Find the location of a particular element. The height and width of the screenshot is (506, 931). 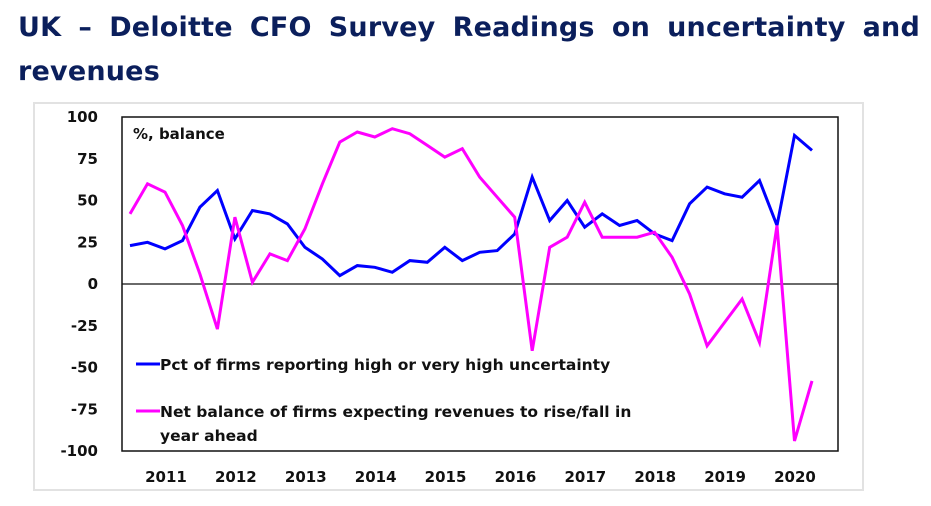

y-tick-label: -75 is located at coordinates (84, 409).